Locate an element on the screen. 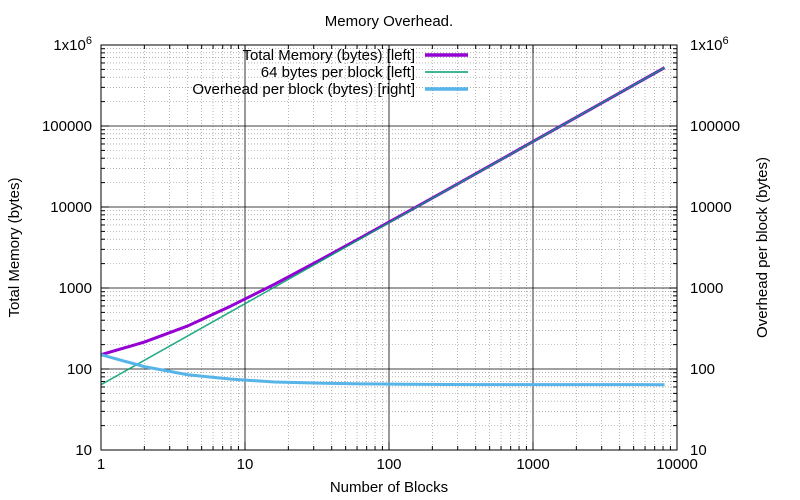 This screenshot has height=500, width=800. x-tick-label: 1000 is located at coordinates (532, 464).